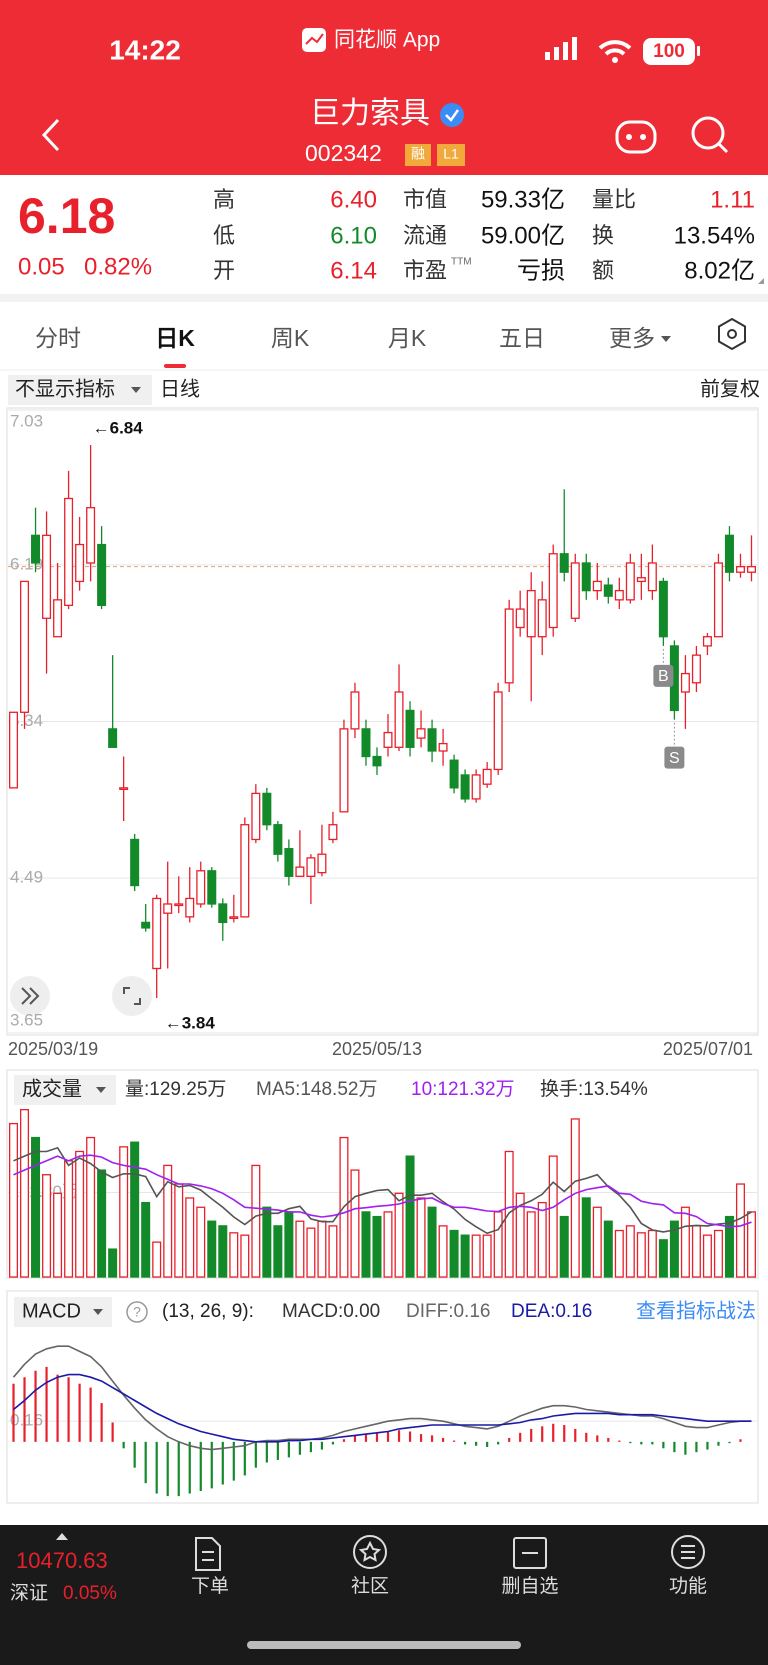 This screenshot has width=768, height=1665. I want to click on quote-label: 市值, so click(425, 199).